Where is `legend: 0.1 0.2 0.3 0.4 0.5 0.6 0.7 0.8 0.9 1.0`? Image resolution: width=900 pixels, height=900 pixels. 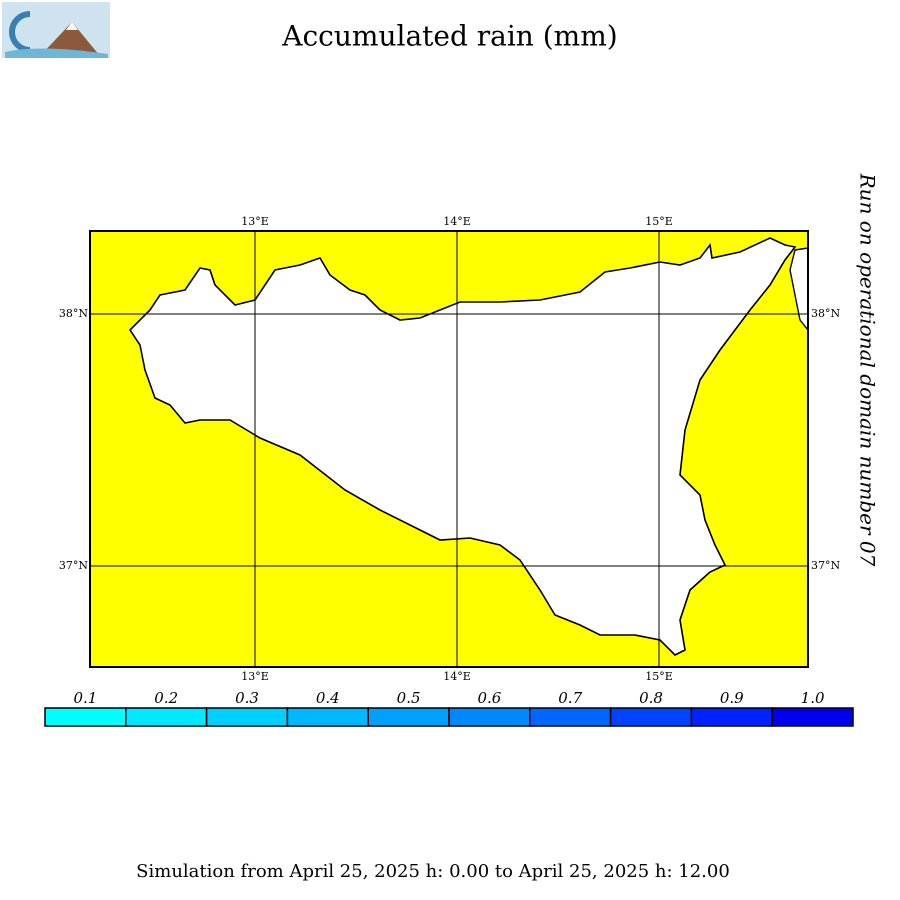 legend: 0.1 0.2 0.3 0.4 0.5 0.6 0.7 0.8 0.9 1.0 is located at coordinates (449, 708).